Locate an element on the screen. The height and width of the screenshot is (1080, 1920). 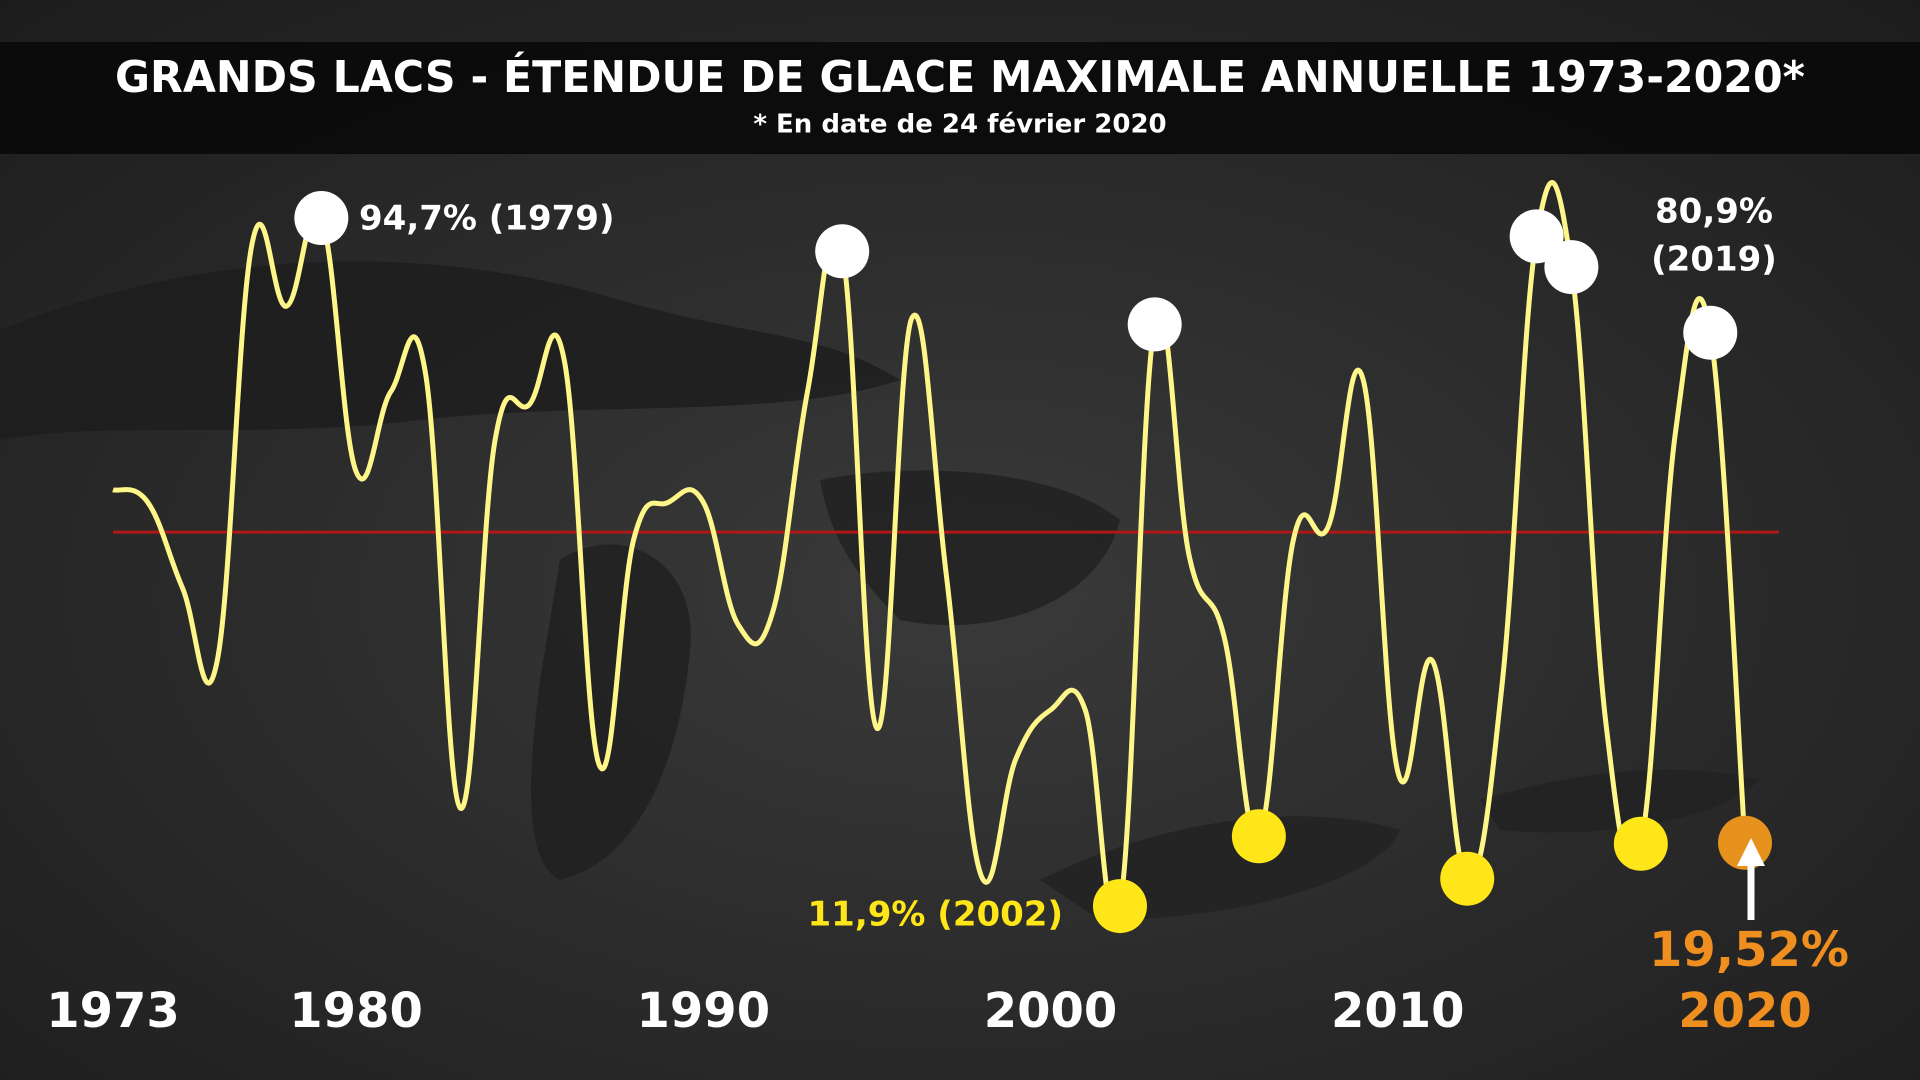
annotation: 19,52% is located at coordinates (1749, 950).